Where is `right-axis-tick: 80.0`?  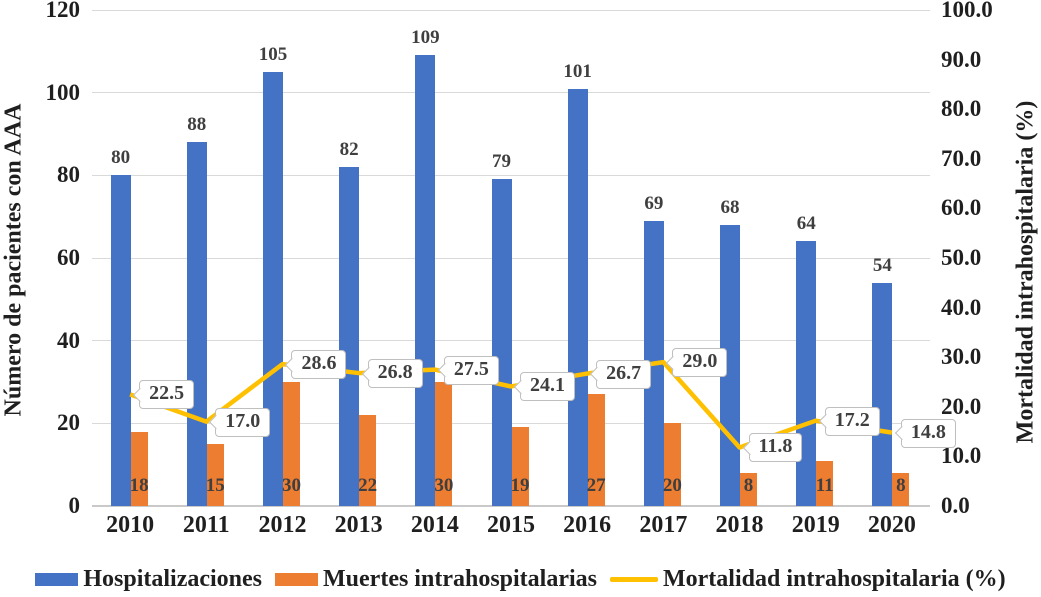
right-axis-tick: 80.0 is located at coordinates (961, 109).